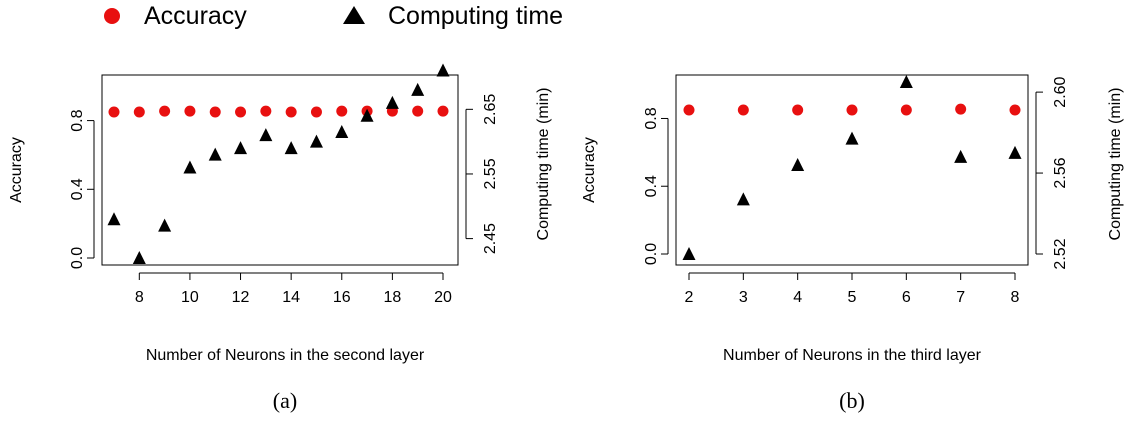  What do you see at coordinates (490, 109) in the screenshot?
I see `chart-a-y2-tick-label: 2.65` at bounding box center [490, 109].